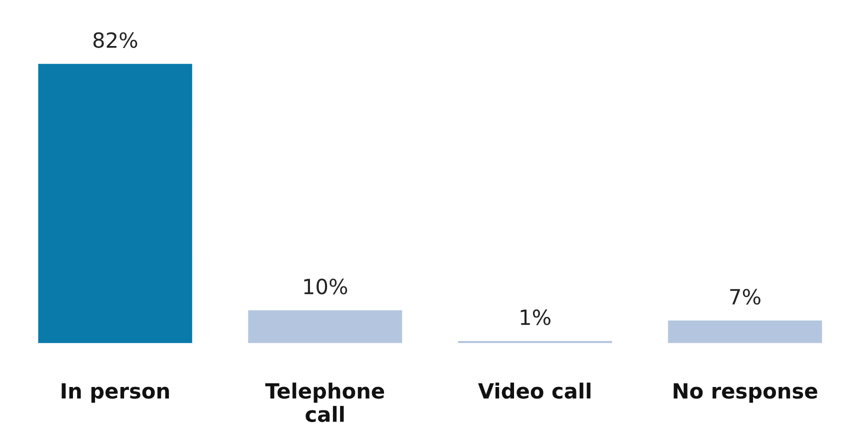 This screenshot has width=850, height=427. What do you see at coordinates (115, 40) in the screenshot?
I see `data-label: 82%` at bounding box center [115, 40].